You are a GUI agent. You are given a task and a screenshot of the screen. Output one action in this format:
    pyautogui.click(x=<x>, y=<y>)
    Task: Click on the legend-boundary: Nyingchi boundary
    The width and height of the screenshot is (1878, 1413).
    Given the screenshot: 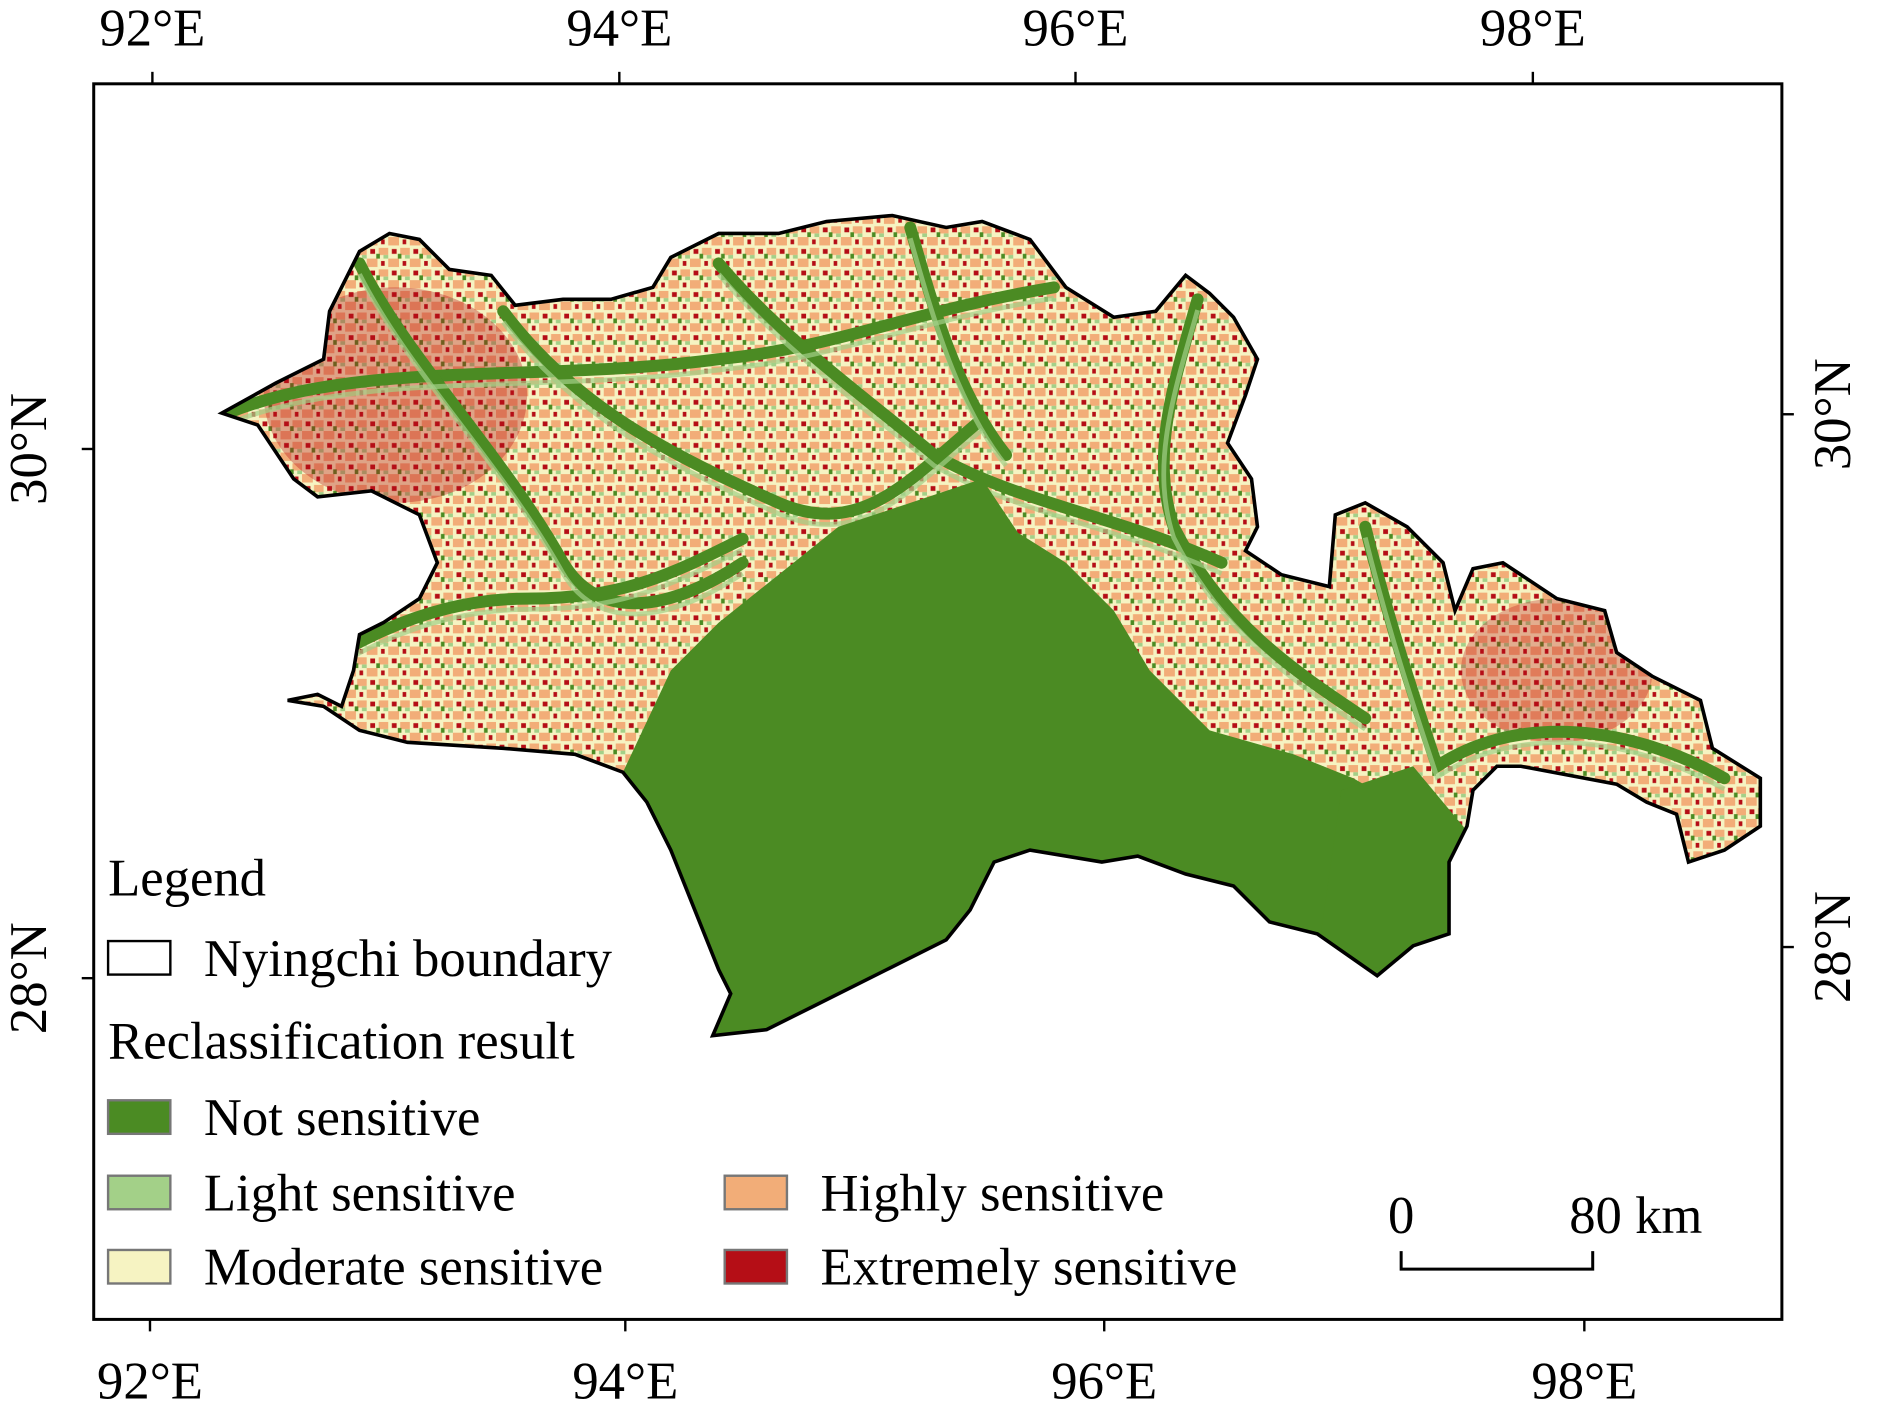 What is the action you would take?
    pyautogui.click(x=408, y=959)
    